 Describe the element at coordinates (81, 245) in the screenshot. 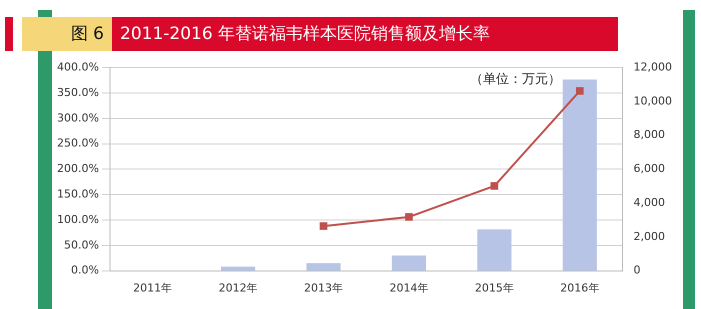

I see `y-tick-label: 50.0%` at that location.